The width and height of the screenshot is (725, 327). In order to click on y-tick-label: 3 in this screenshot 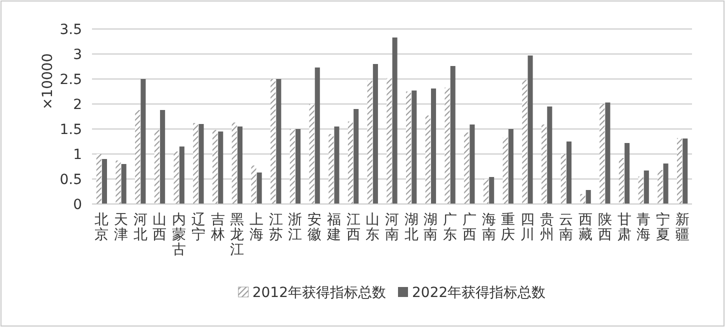, I will do `click(77, 55)`.